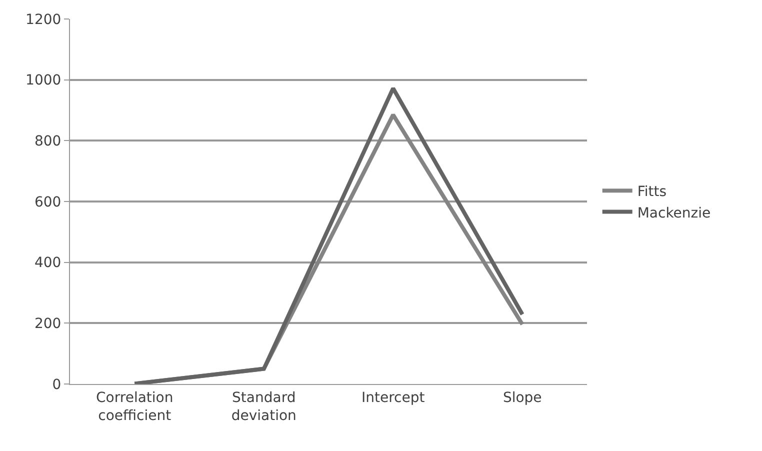 The height and width of the screenshot is (451, 762). I want to click on legend-label: Mackenzie, so click(674, 213).